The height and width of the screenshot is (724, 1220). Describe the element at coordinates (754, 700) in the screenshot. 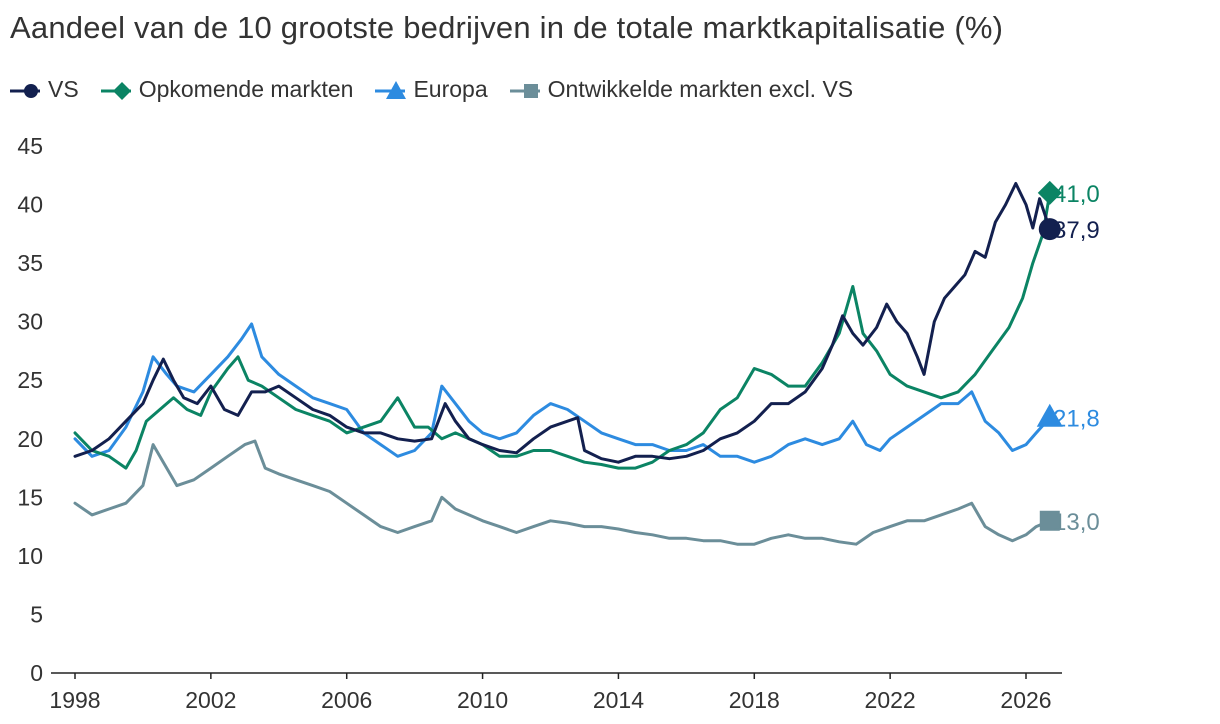

I see `x-tick-label: 2018` at that location.